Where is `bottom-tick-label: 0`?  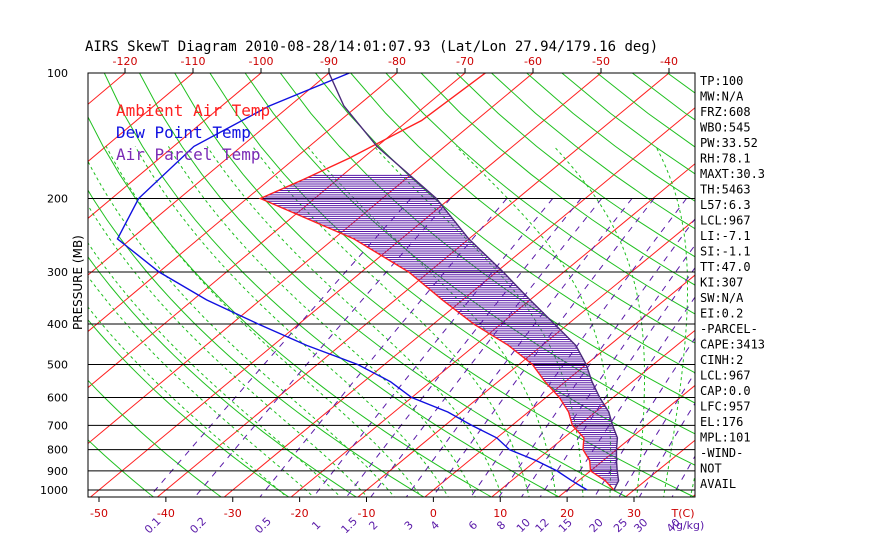
bottom-tick-label: 0 is located at coordinates (433, 513).